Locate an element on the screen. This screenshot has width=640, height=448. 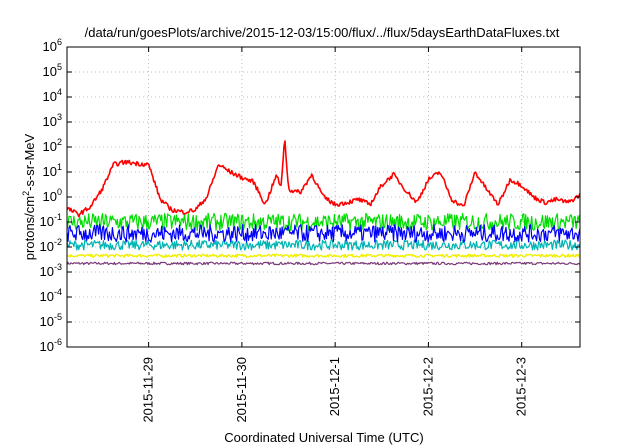
y-tick-label: 10⁻⁵ is located at coordinates (51, 320).